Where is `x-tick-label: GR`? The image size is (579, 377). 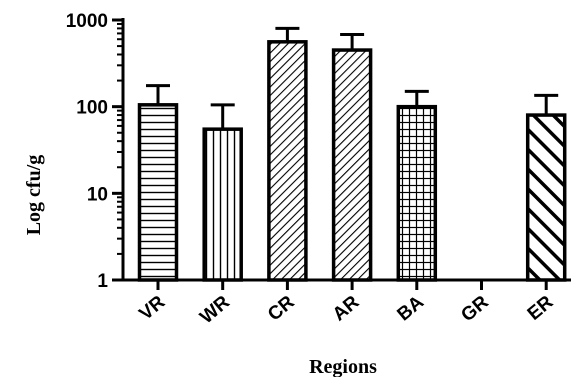 x-tick-label: GR is located at coordinates (475, 309).